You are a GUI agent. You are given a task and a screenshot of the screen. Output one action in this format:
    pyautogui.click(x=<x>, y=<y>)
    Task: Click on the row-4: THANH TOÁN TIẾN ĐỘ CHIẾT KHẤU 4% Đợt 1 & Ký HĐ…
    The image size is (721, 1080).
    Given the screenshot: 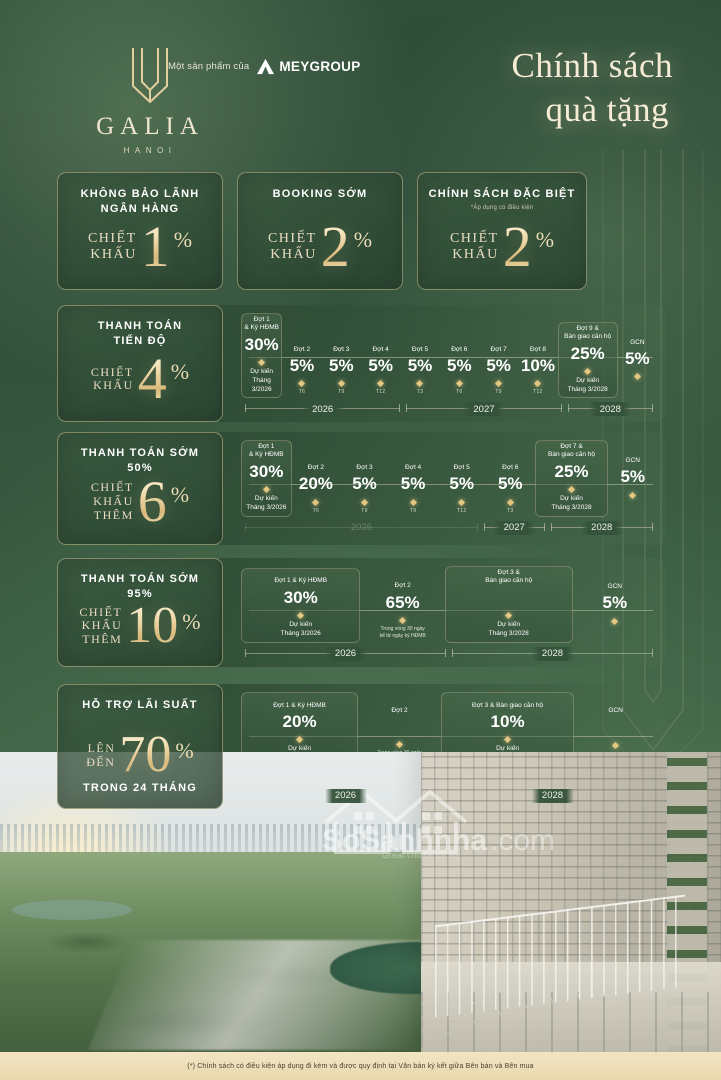 What is the action you would take?
    pyautogui.click(x=361, y=364)
    